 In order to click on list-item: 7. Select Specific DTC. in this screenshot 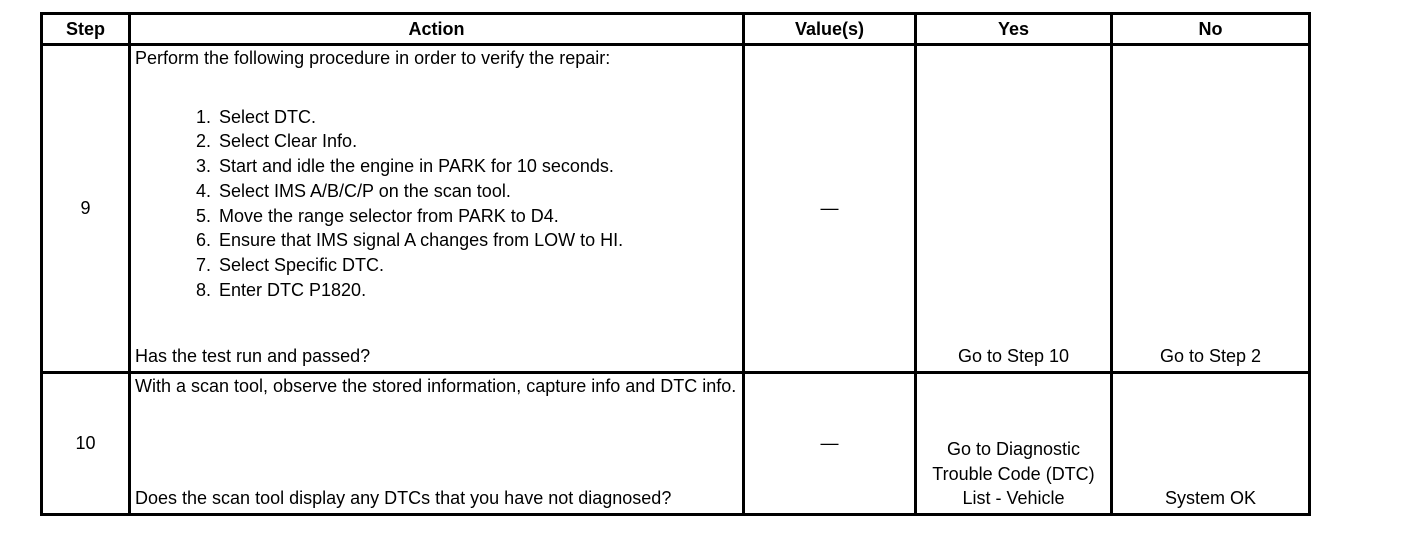, I will do `click(436, 265)`.